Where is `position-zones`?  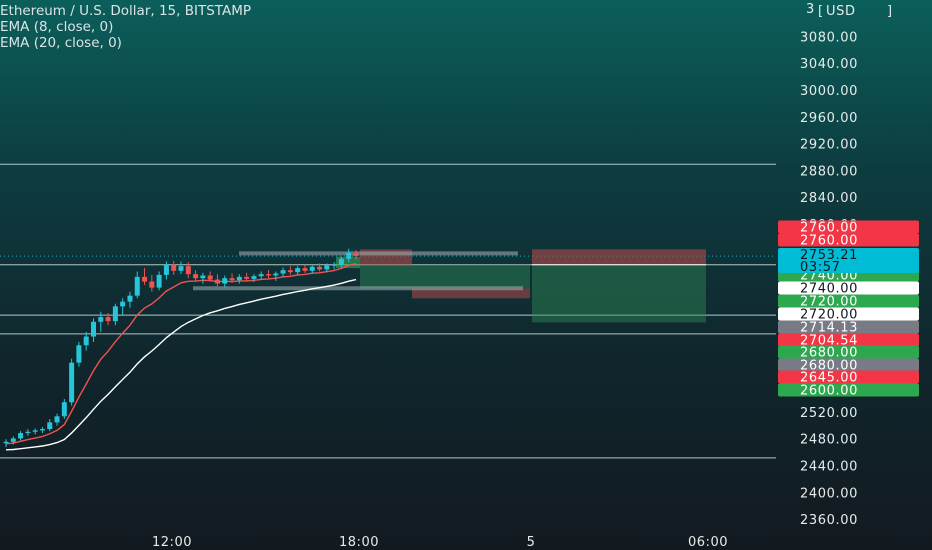
position-zones is located at coordinates (449, 286).